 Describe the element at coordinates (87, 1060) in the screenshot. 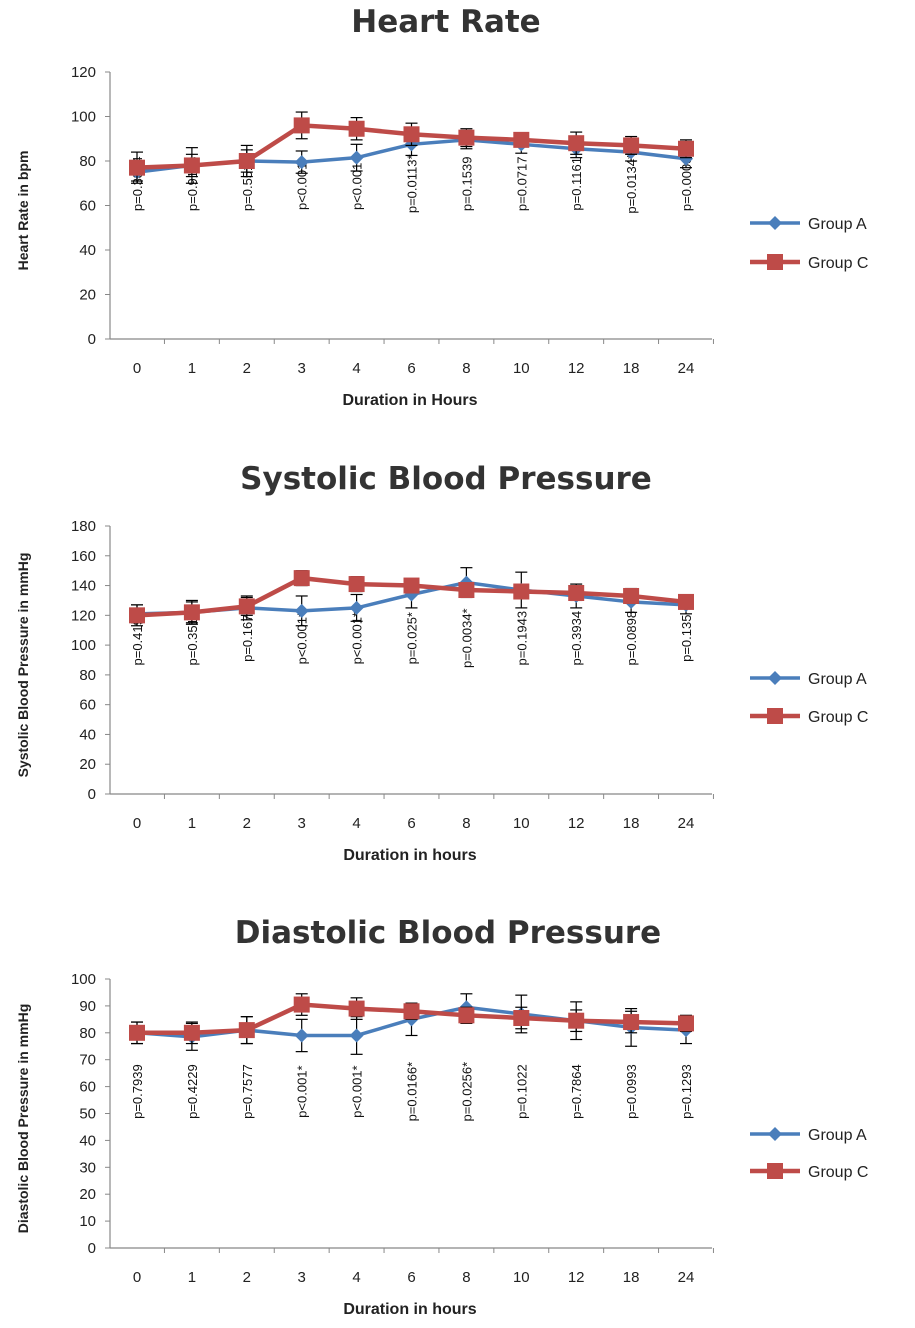

I see `y-tick-label: 70` at that location.